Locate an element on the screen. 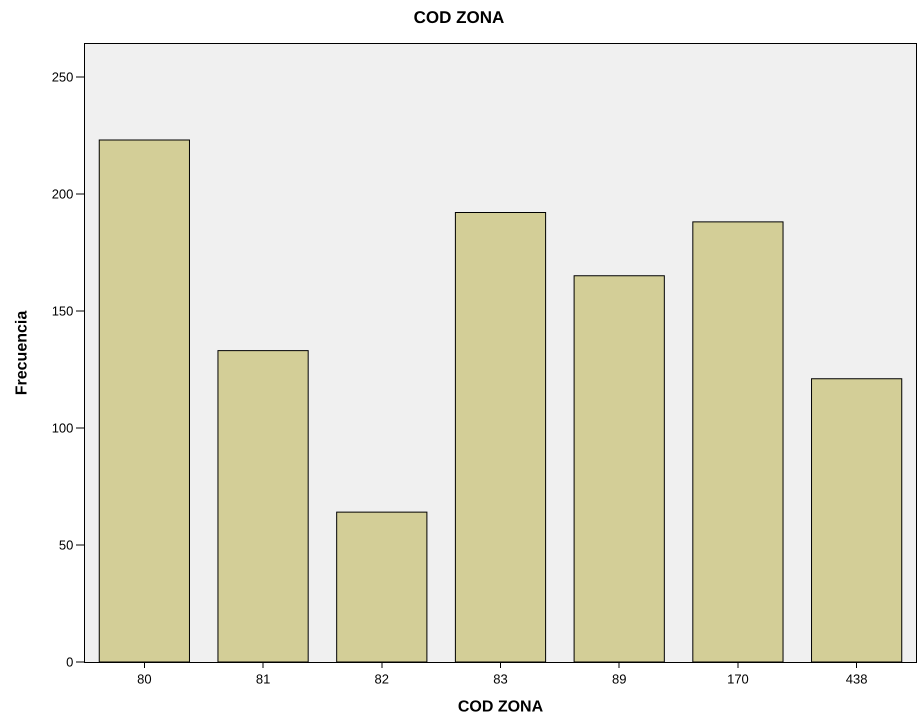 This screenshot has width=918, height=726. x-tick-label: 80 is located at coordinates (144, 679).